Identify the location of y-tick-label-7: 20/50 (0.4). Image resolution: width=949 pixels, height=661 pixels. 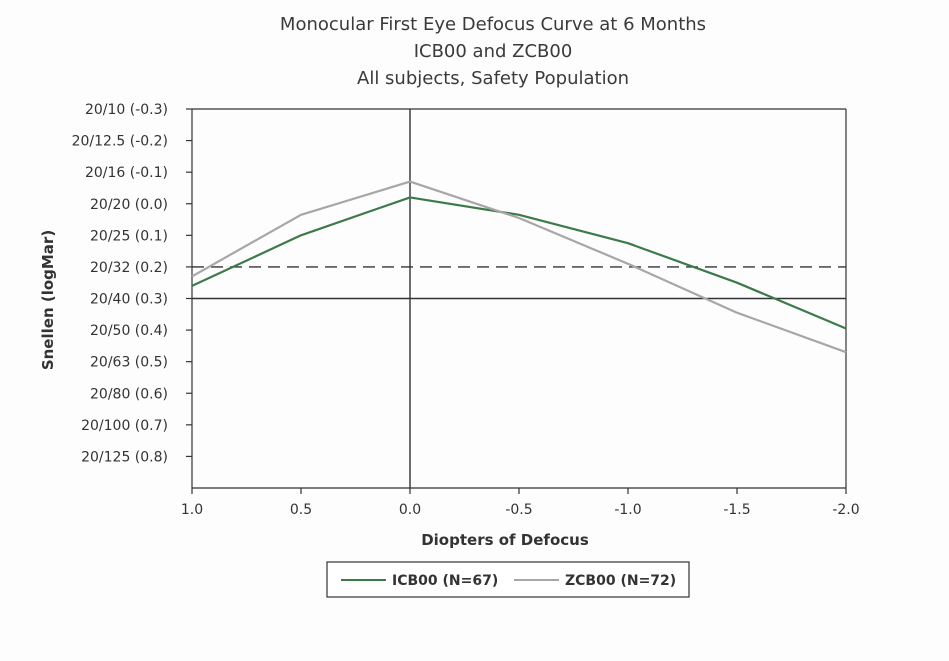
(129, 331).